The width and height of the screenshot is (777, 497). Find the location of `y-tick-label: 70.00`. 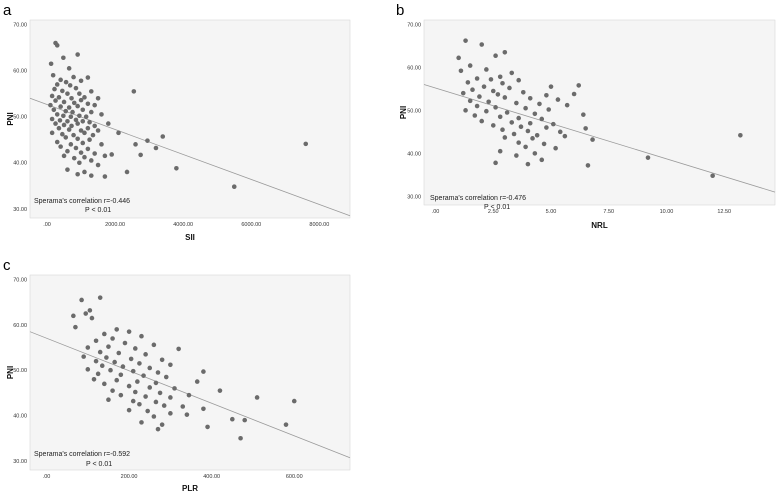

y-tick-label: 70.00 is located at coordinates (414, 25).